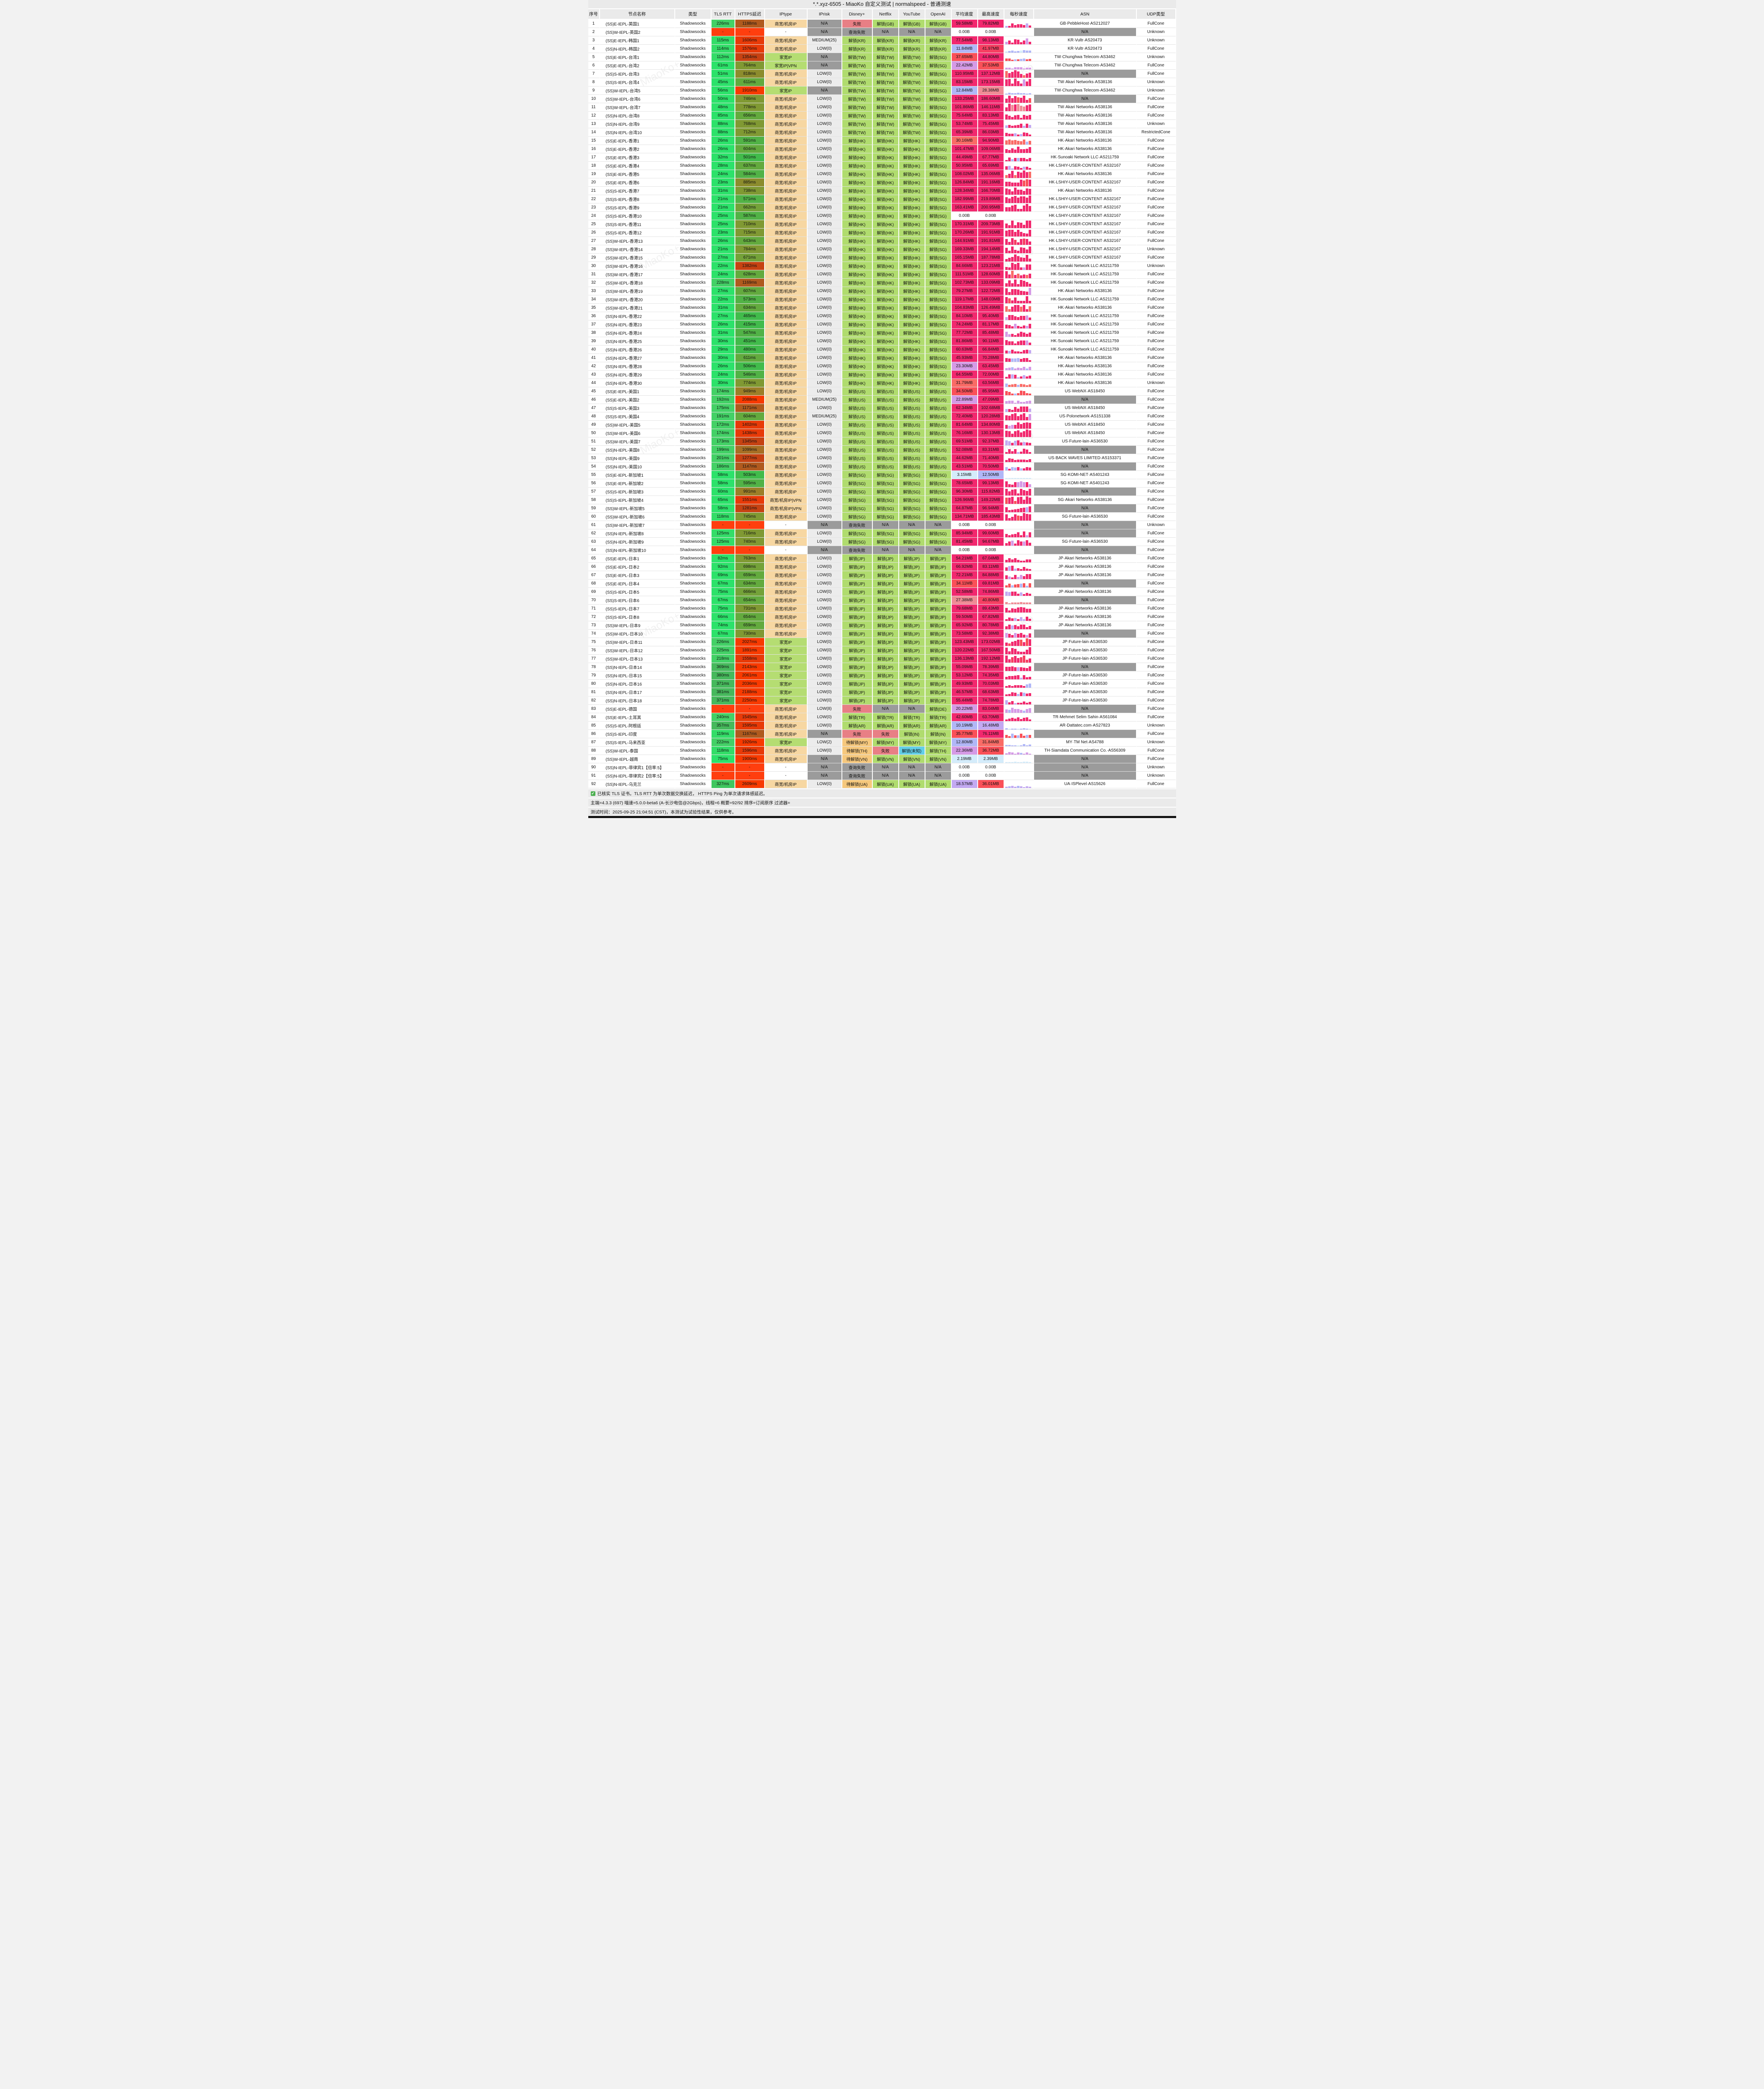  I want to click on https-latency-cell: 1169ms, so click(750, 283).